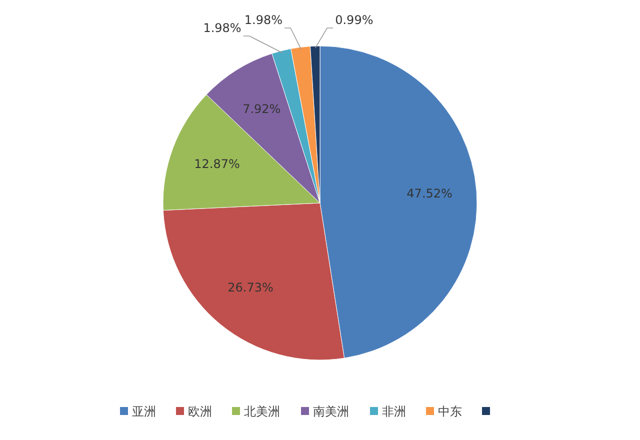 This screenshot has width=640, height=440. I want to click on data-label: 0.99%, so click(354, 20).